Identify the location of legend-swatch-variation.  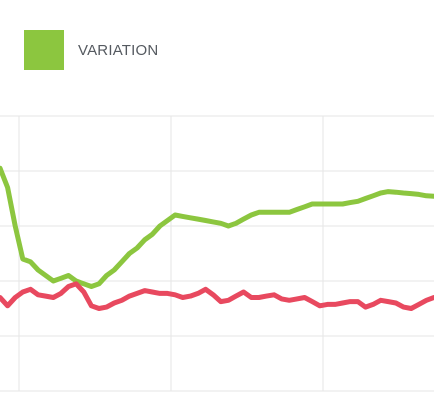
(44, 50).